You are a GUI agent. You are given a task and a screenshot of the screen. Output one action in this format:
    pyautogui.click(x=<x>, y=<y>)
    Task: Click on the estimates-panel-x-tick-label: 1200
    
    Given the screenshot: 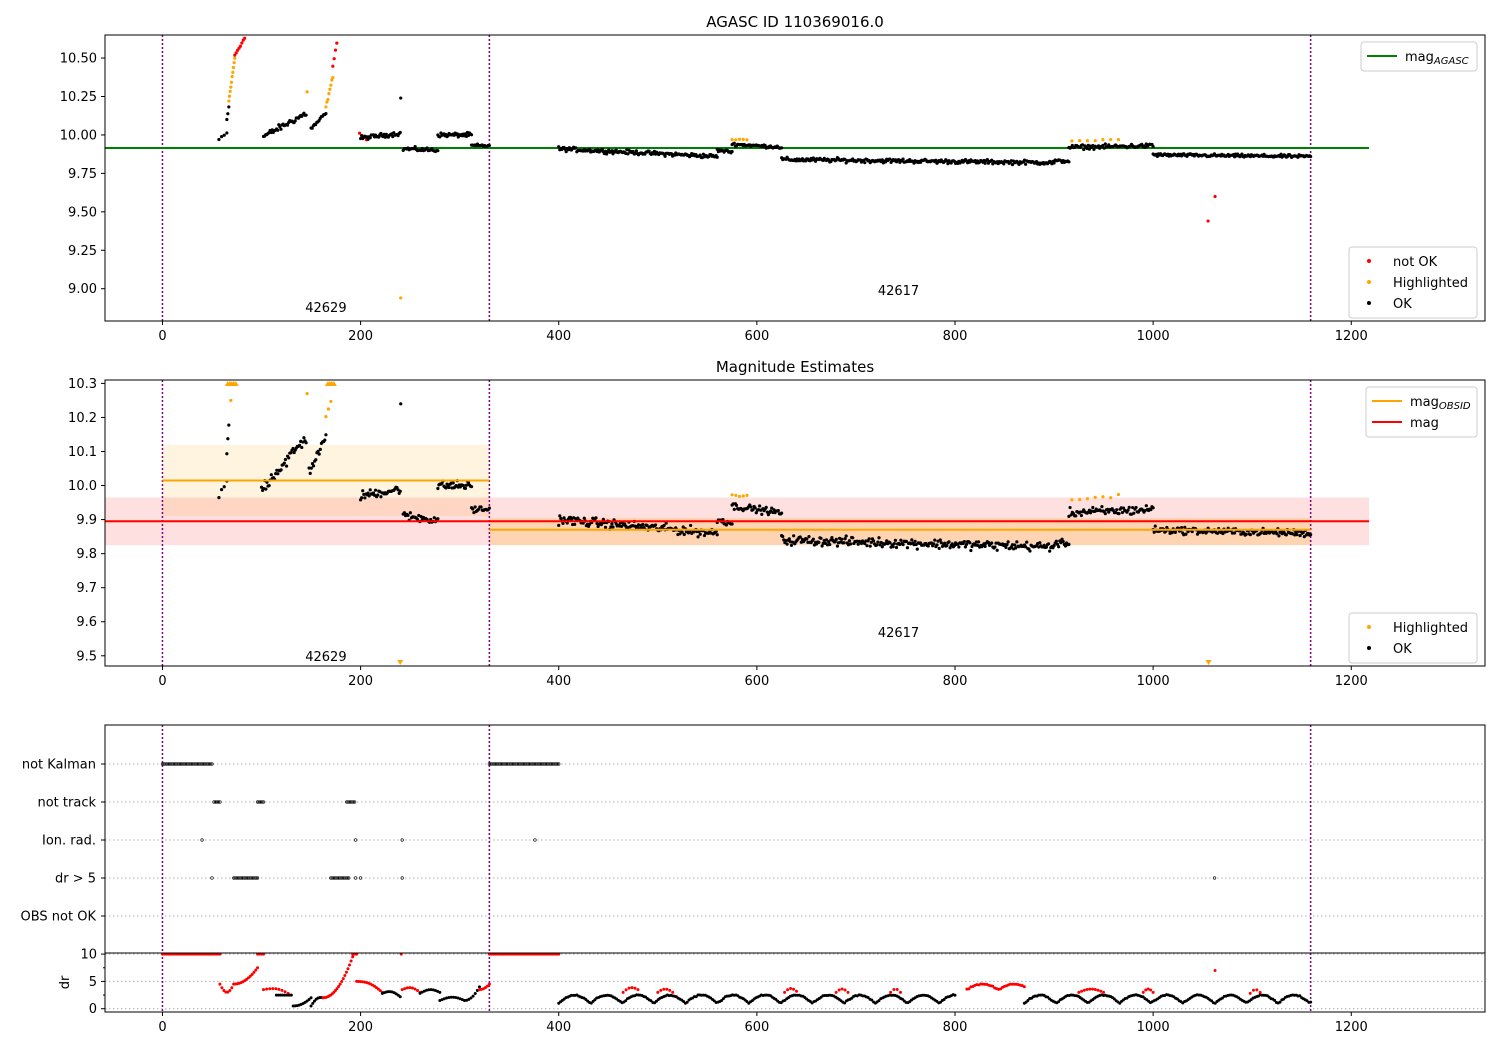 What is the action you would take?
    pyautogui.click(x=1351, y=681)
    